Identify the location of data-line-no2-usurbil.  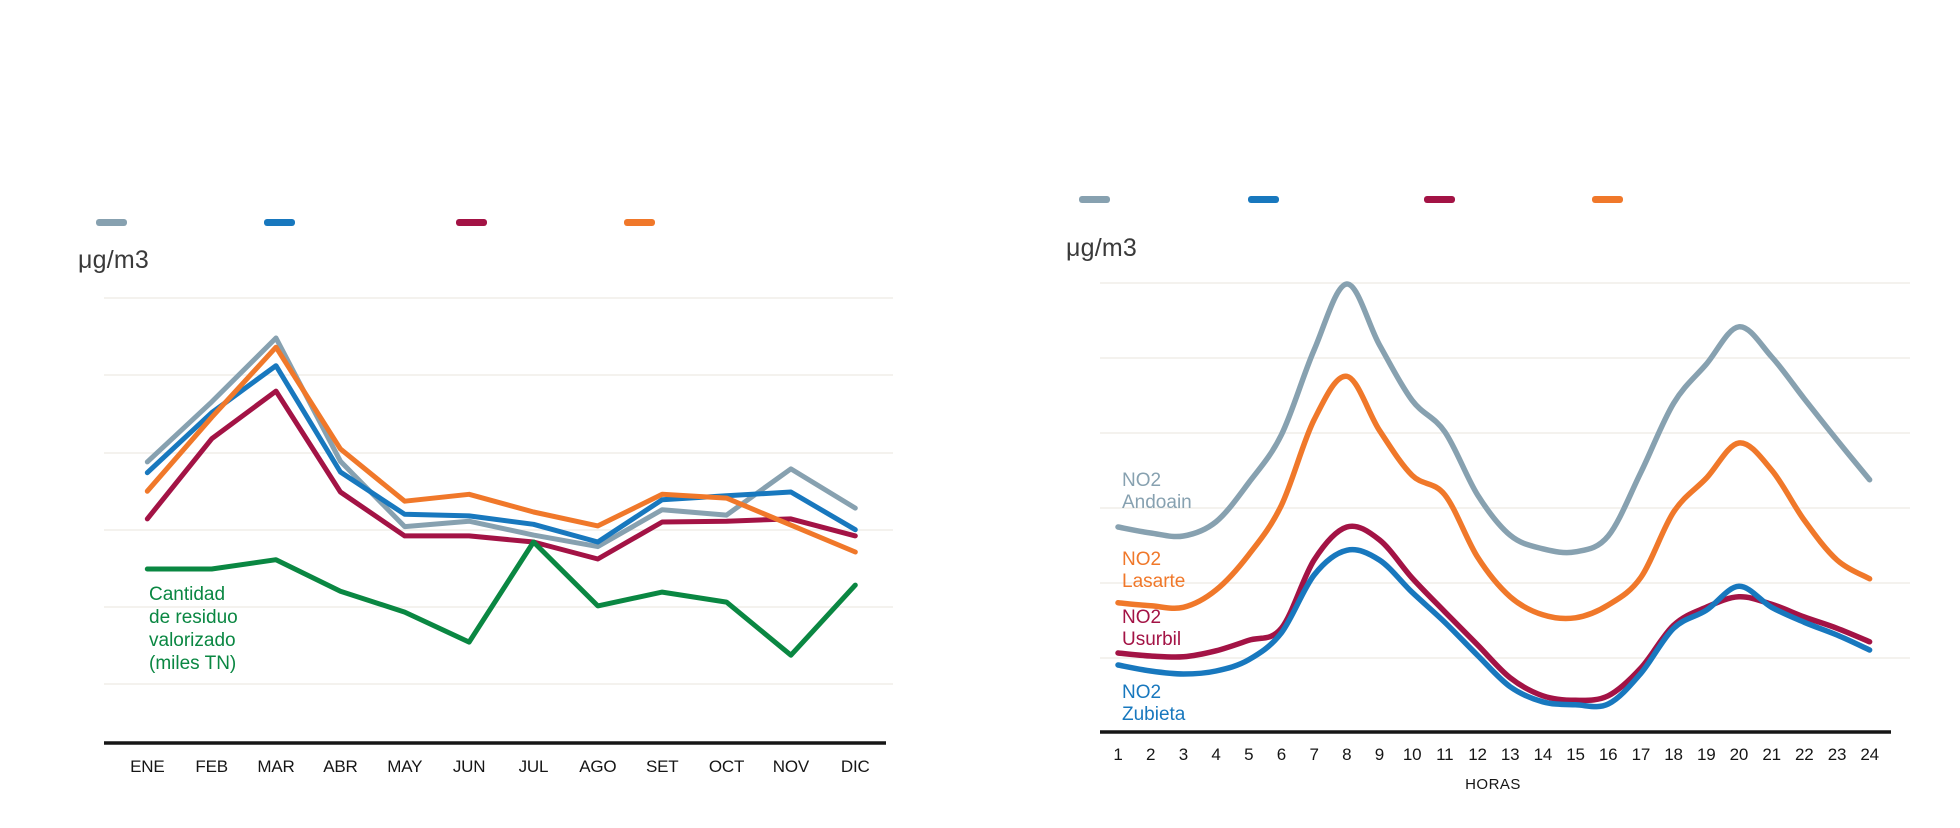
(1494, 613).